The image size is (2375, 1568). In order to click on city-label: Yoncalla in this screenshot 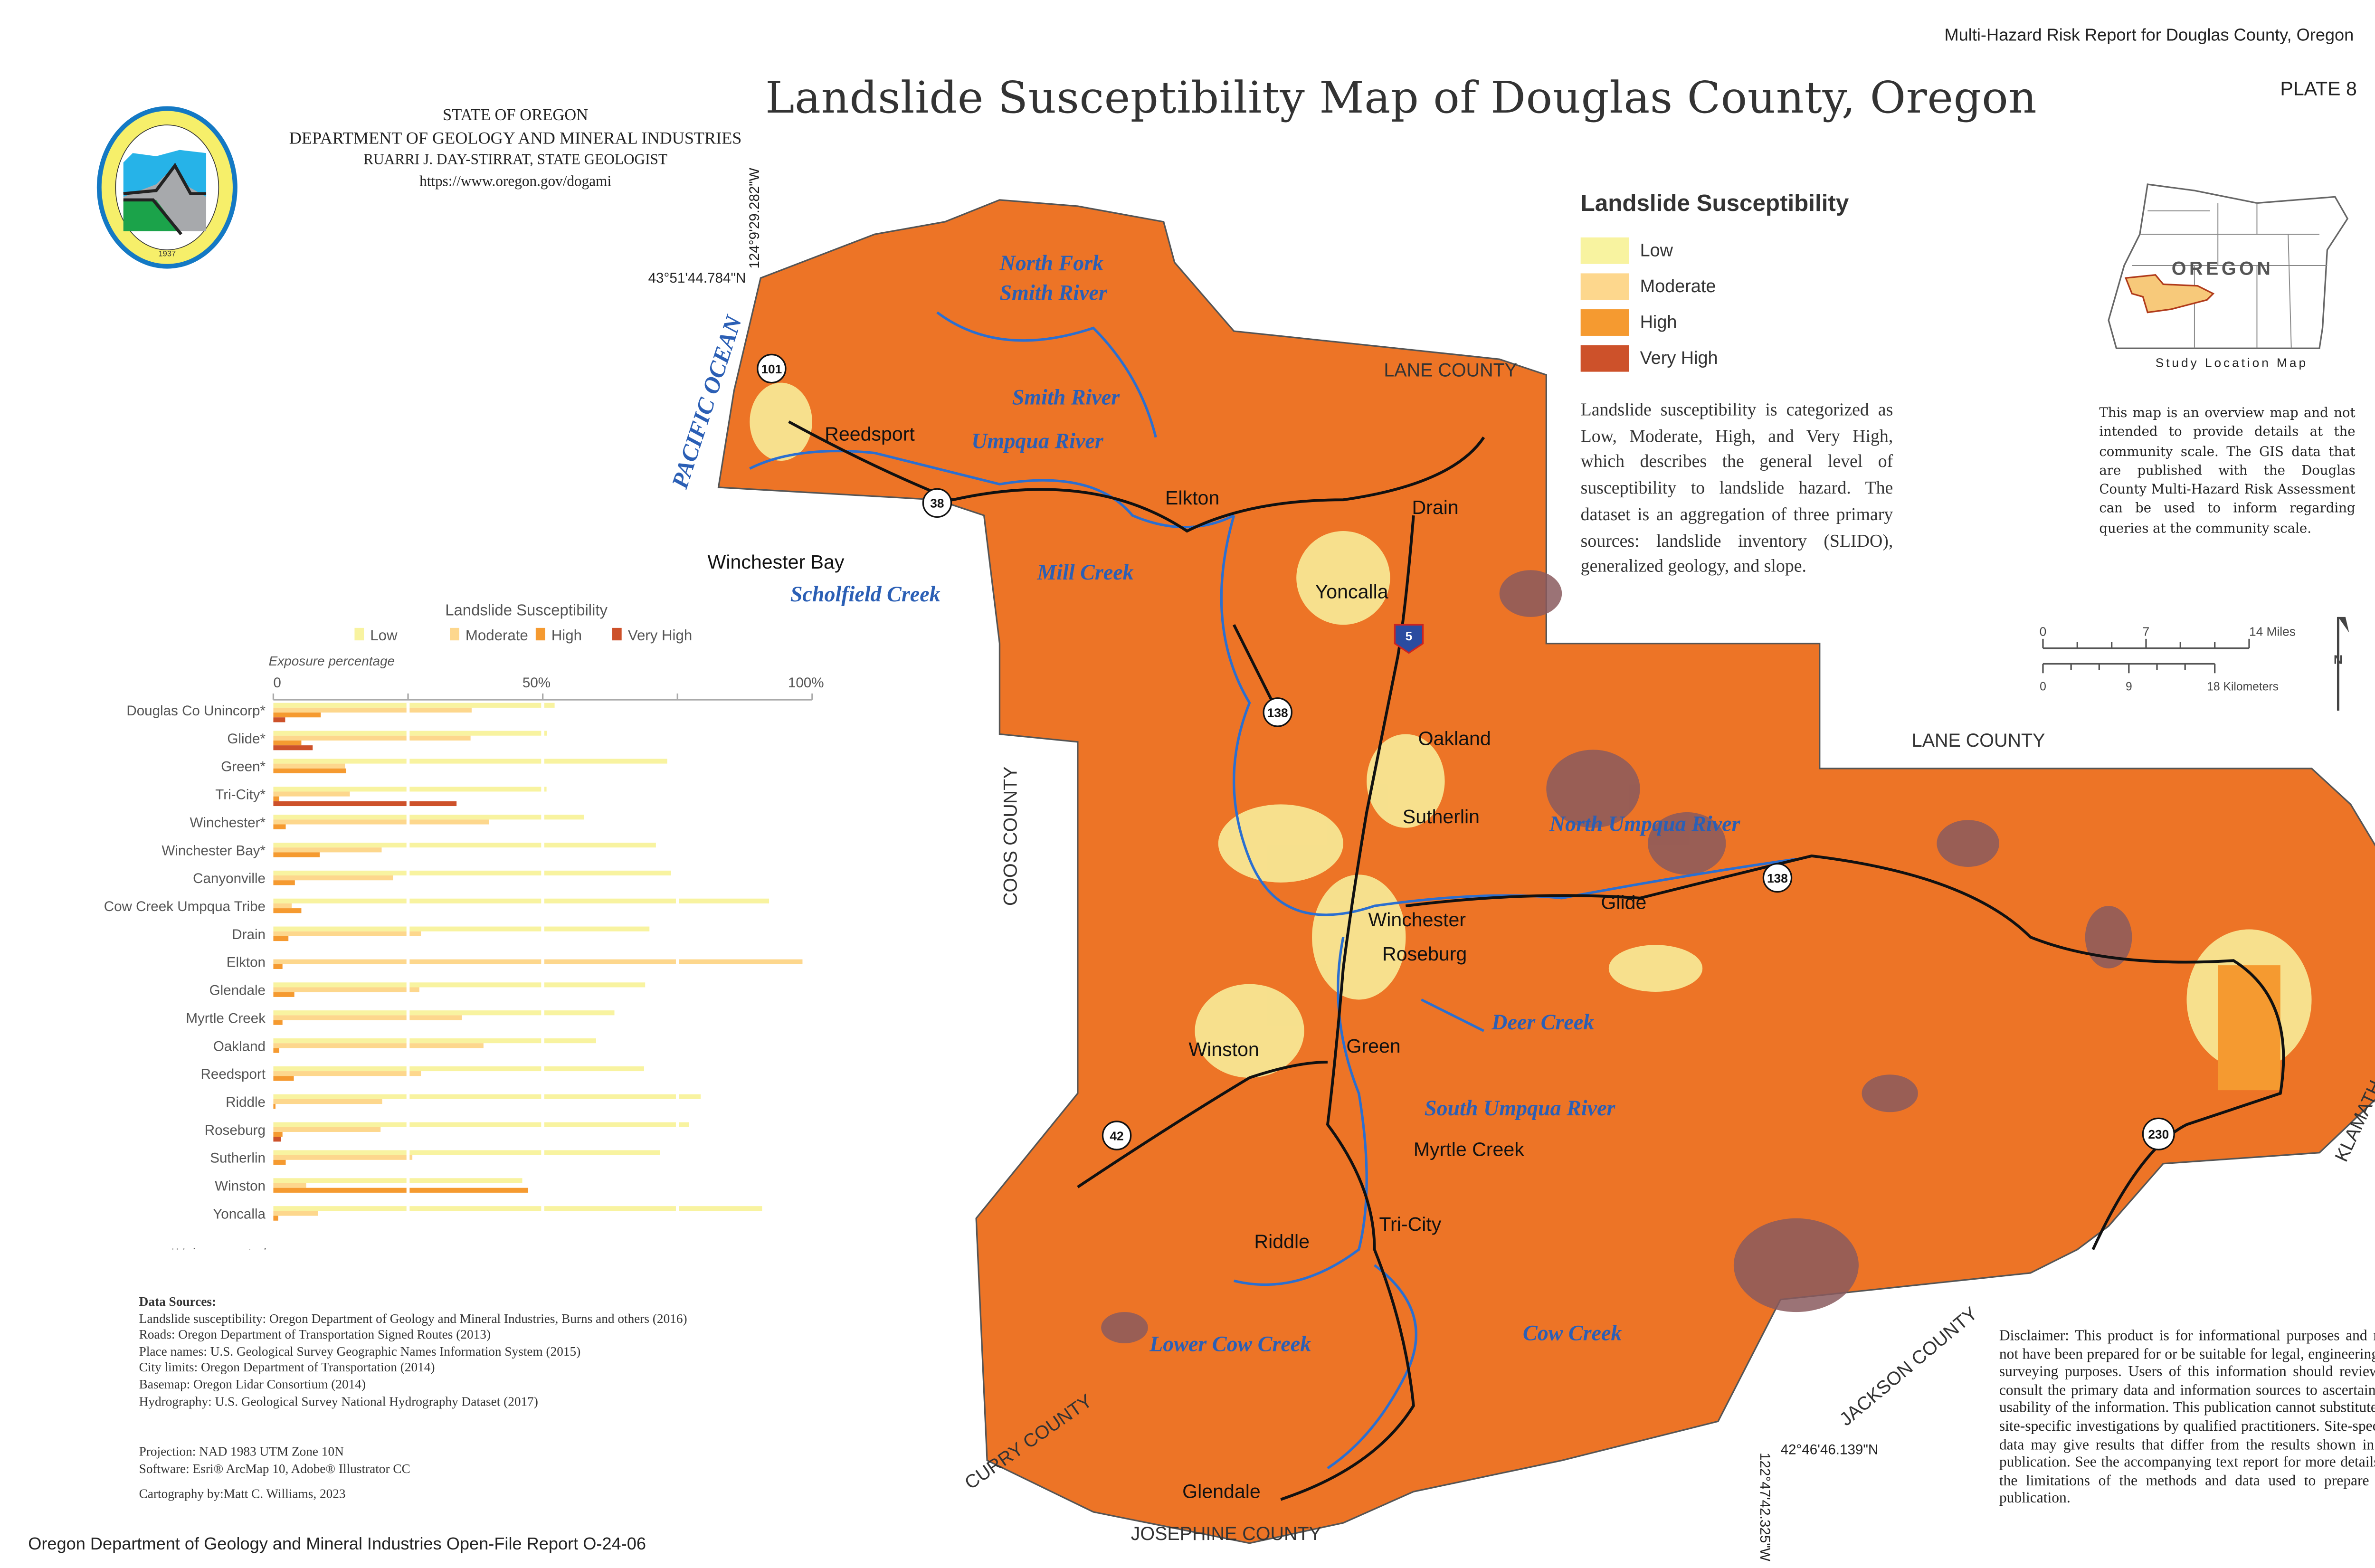, I will do `click(1351, 592)`.